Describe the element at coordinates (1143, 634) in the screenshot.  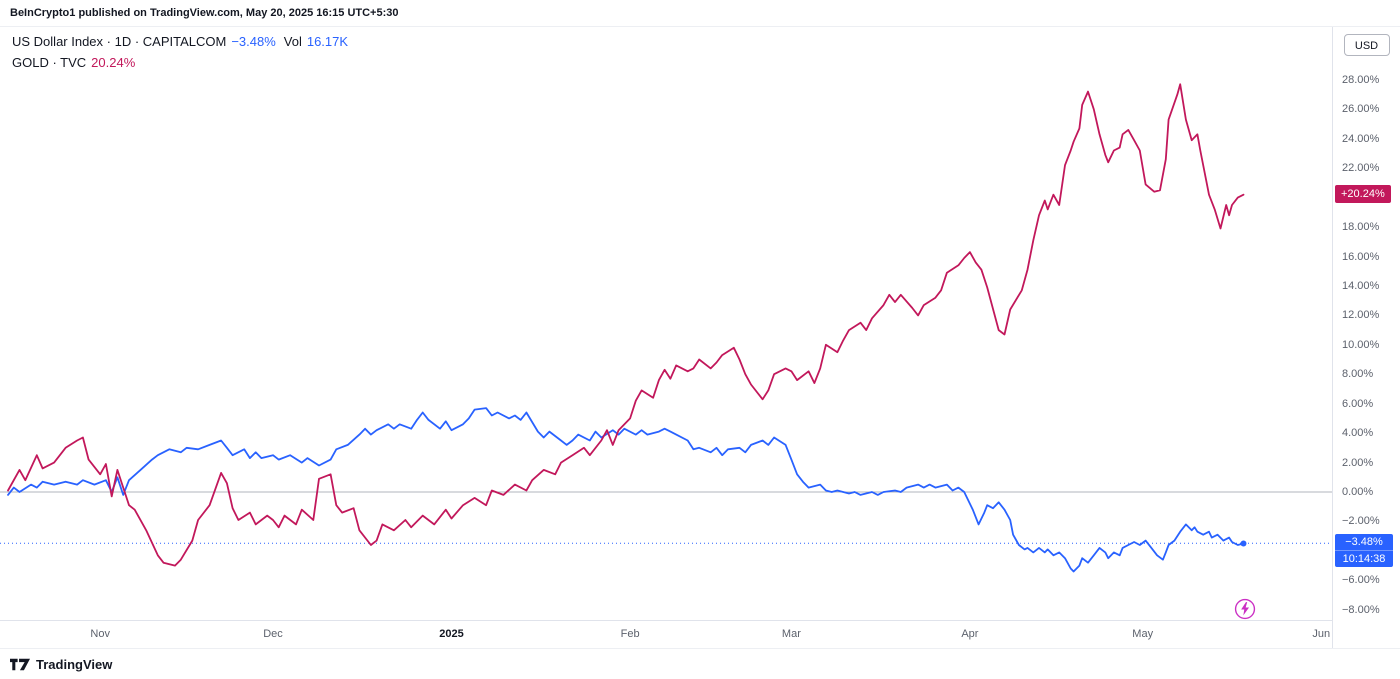
I see `x-axis-label: May` at that location.